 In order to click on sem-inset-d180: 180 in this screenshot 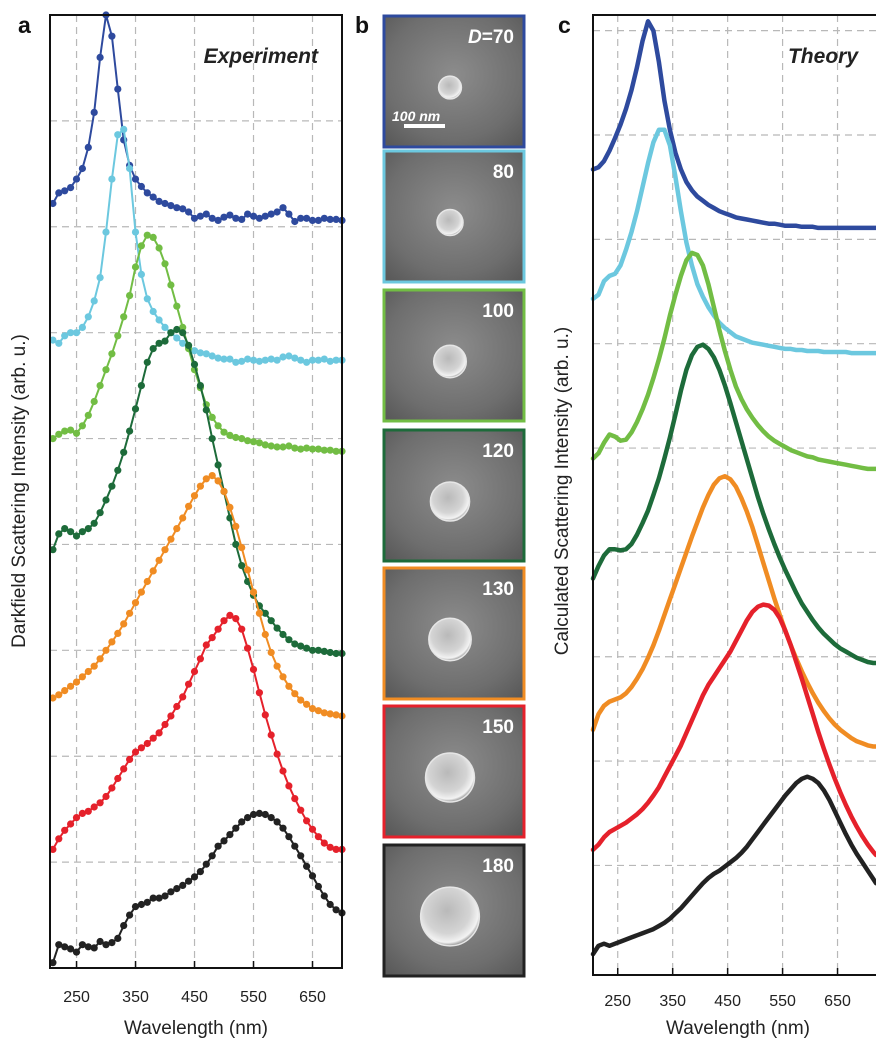, I will do `click(454, 910)`.